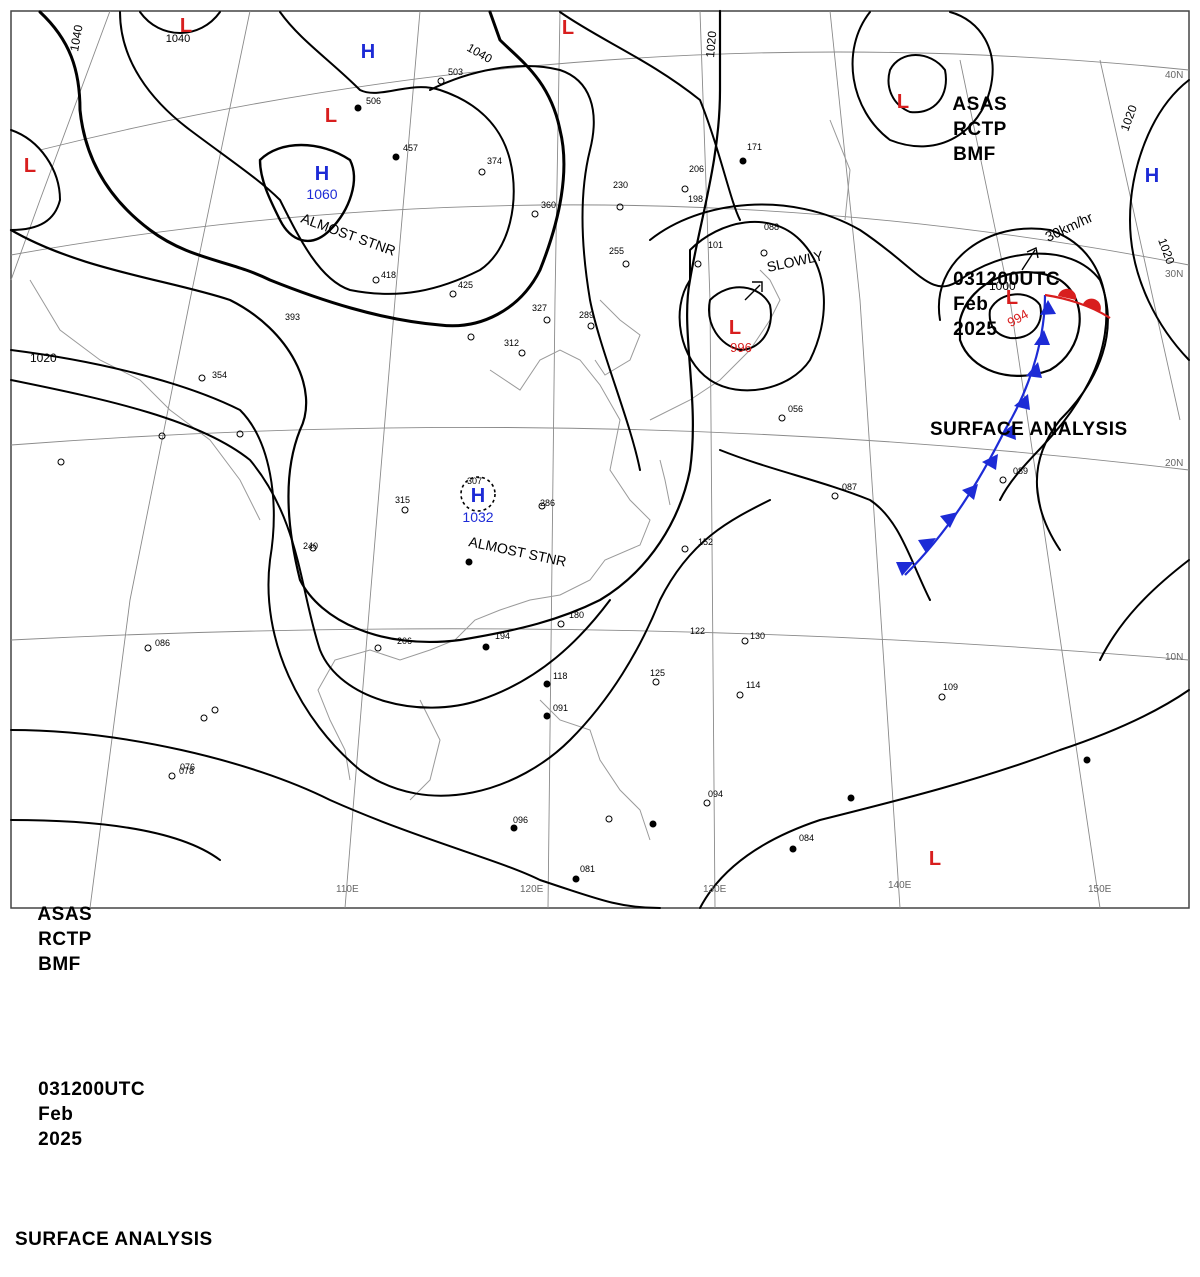  Describe the element at coordinates (757, 636) in the screenshot. I see `stn-val: 130` at that location.